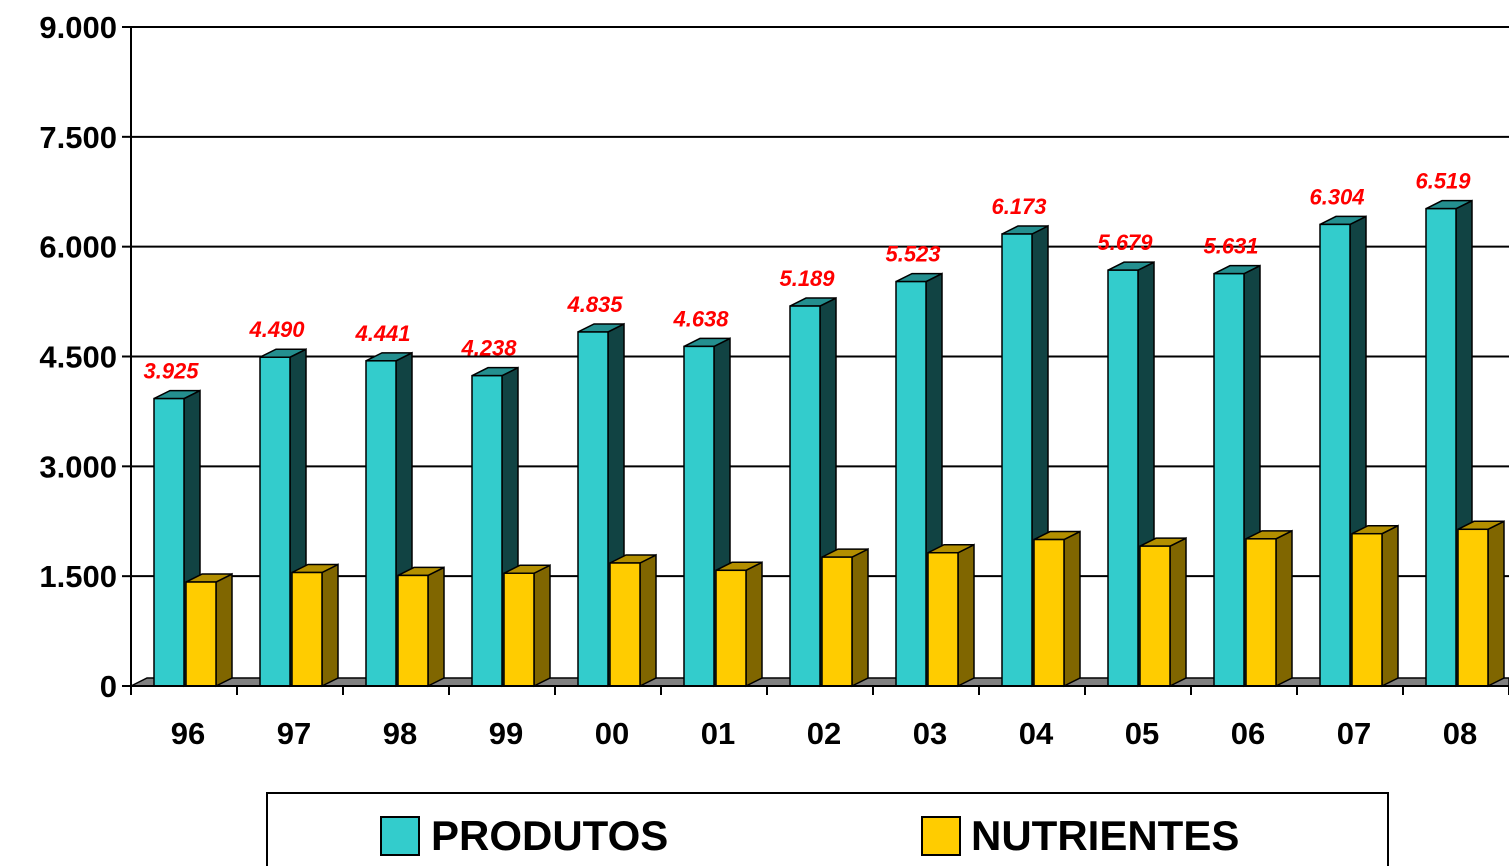  I want to click on x-tick-label-00: 00, so click(612, 733).